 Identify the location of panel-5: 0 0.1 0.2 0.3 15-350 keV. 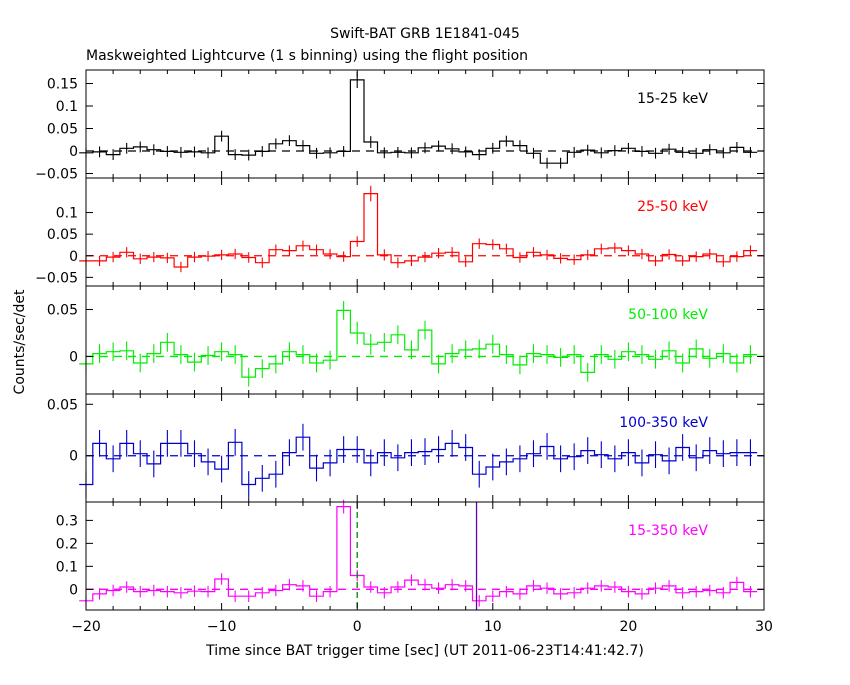
(410, 555).